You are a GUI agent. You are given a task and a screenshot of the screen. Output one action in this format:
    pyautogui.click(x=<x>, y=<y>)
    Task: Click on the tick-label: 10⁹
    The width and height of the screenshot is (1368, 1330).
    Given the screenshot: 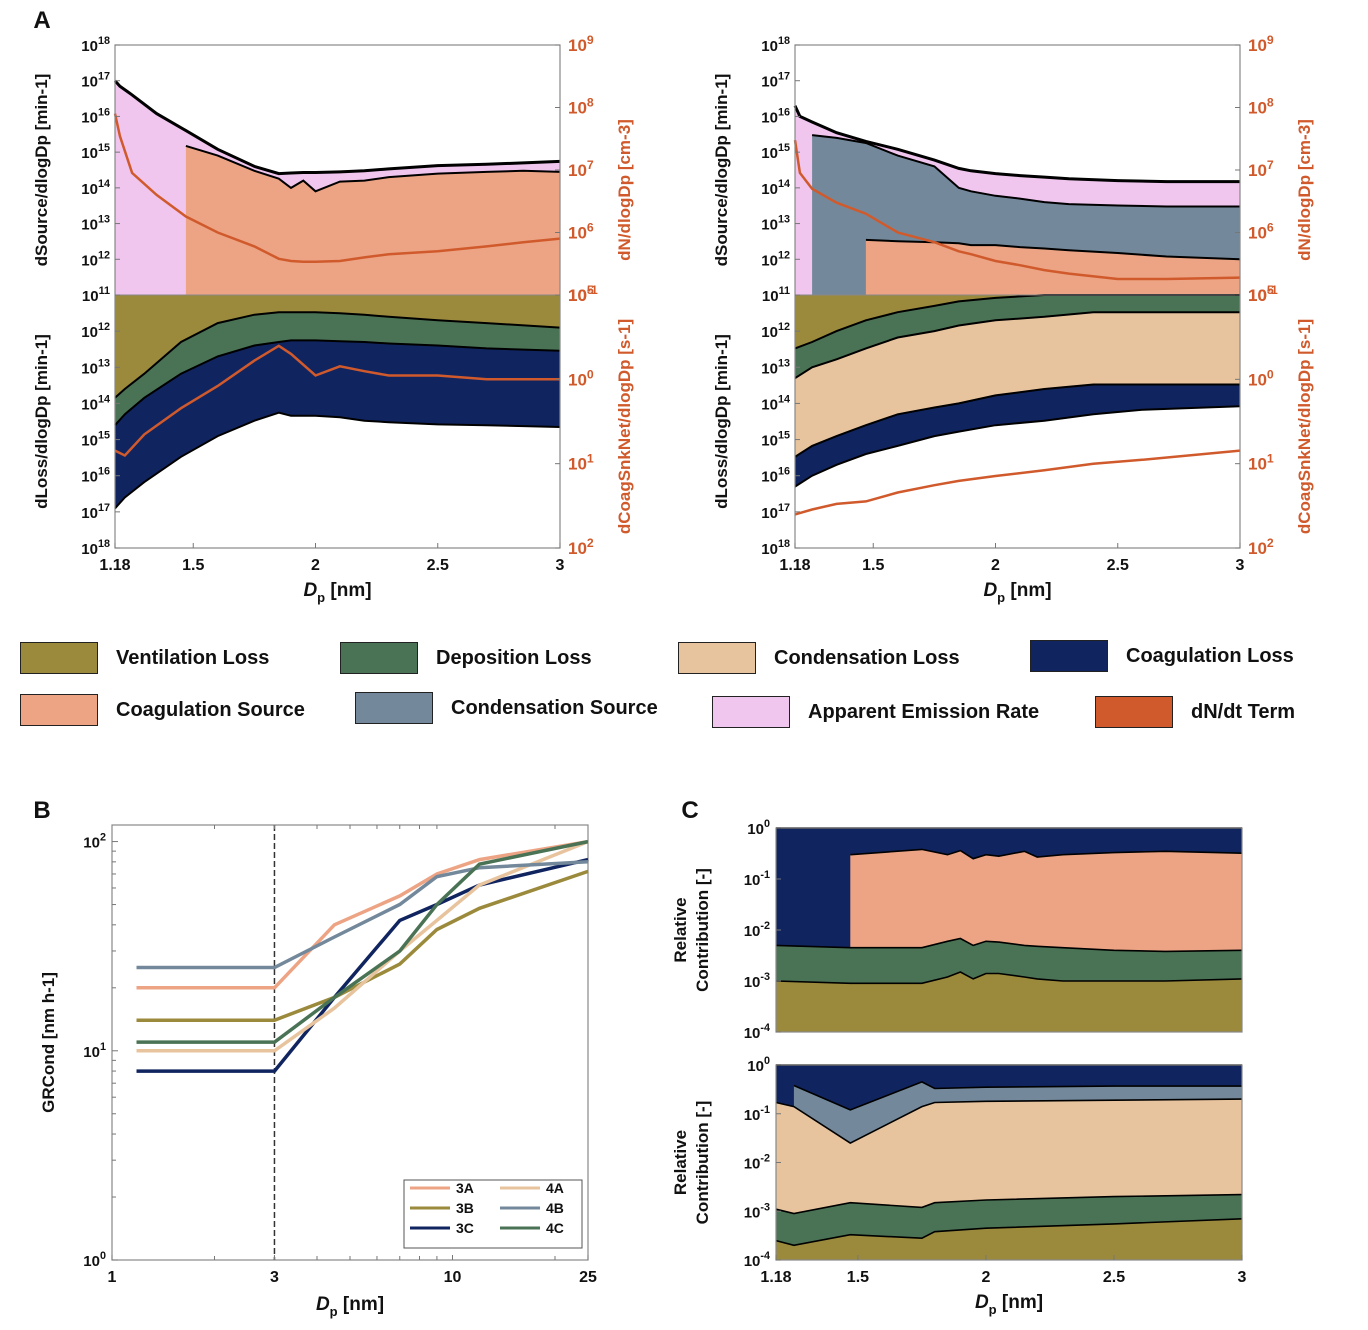 What is the action you would take?
    pyautogui.click(x=581, y=44)
    